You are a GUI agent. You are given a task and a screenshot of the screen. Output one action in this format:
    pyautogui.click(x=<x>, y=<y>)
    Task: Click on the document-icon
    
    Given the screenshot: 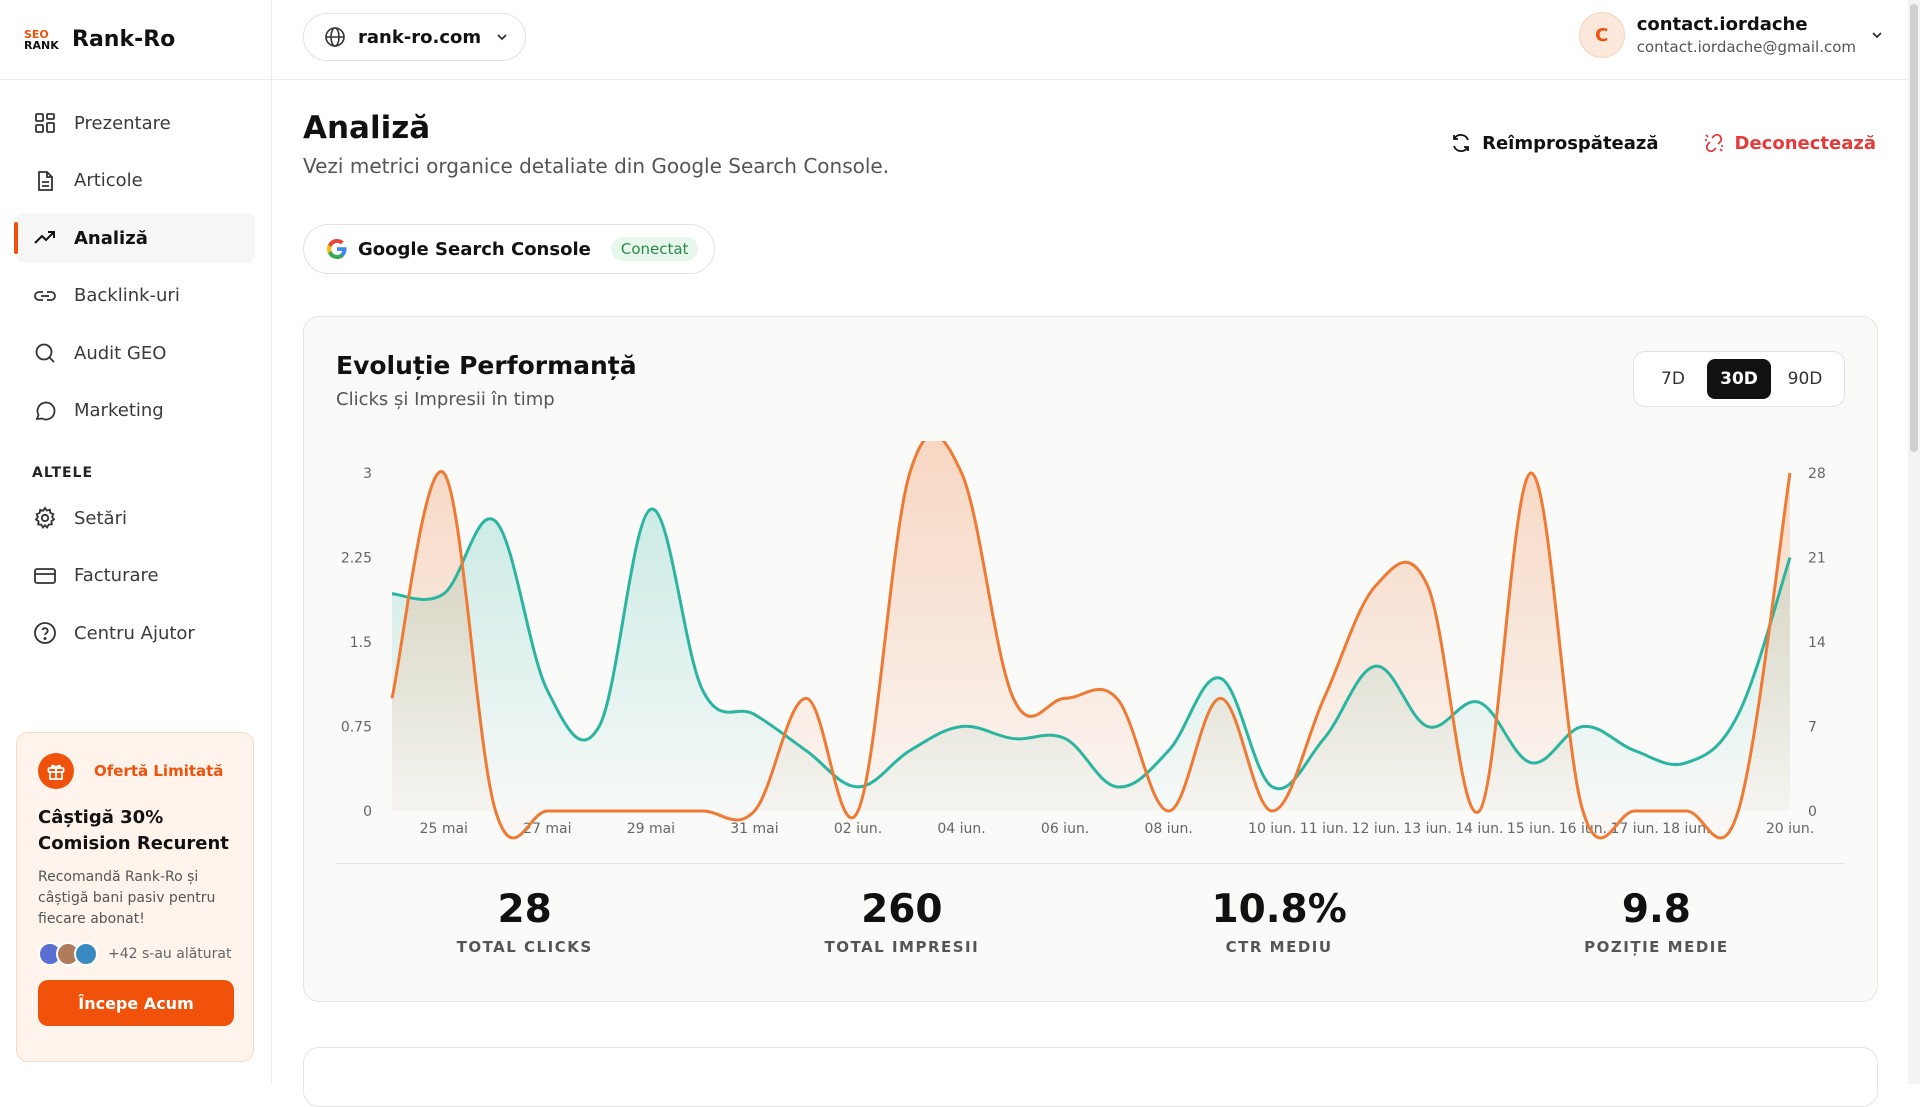 What is the action you would take?
    pyautogui.click(x=45, y=181)
    